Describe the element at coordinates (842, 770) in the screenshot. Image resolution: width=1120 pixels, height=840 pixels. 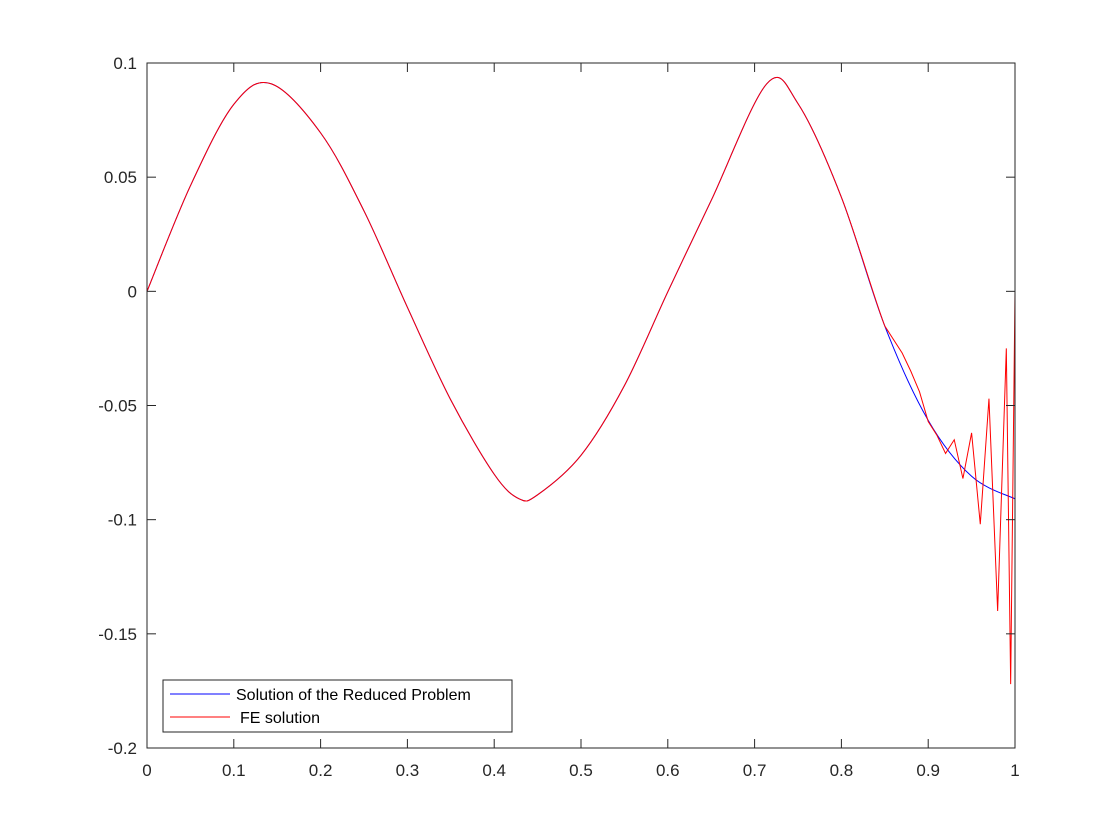
I see `x-tick-label: 0.8` at that location.